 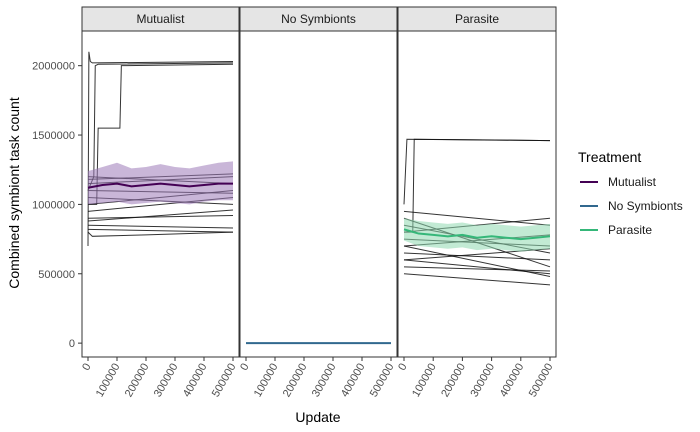 I want to click on legend: Treatment Mutualist No Symbionts Parasite, so click(x=630, y=193).